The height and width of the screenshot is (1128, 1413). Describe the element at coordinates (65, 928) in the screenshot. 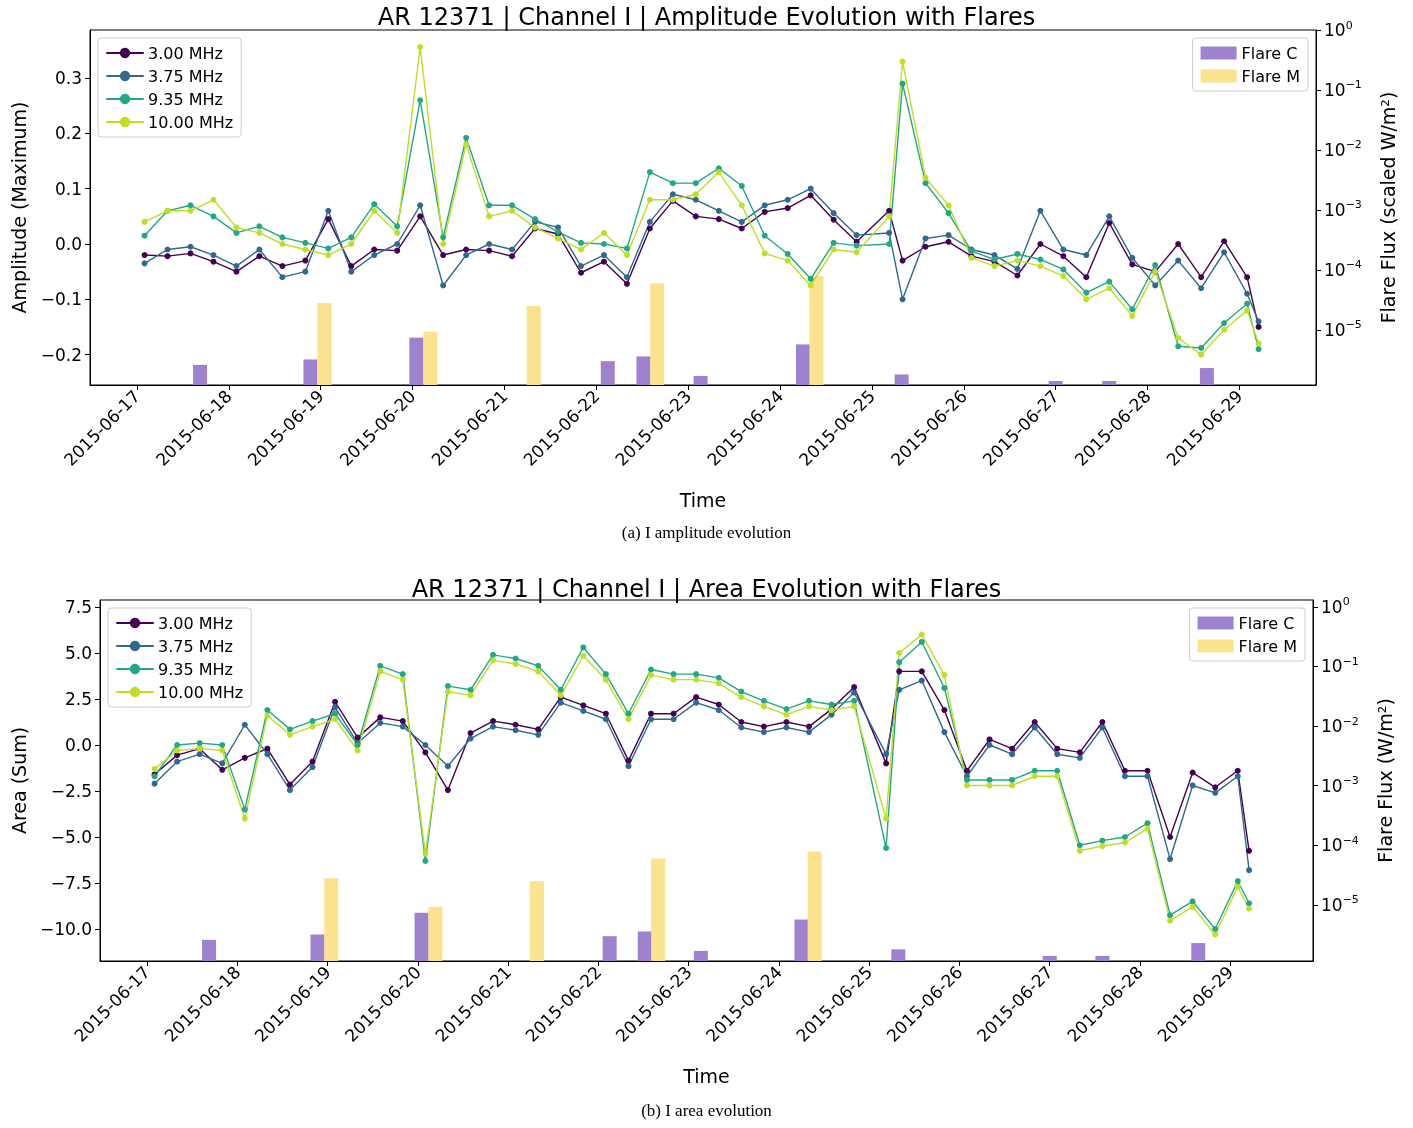

I see `y-tick-label: −10.0` at that location.